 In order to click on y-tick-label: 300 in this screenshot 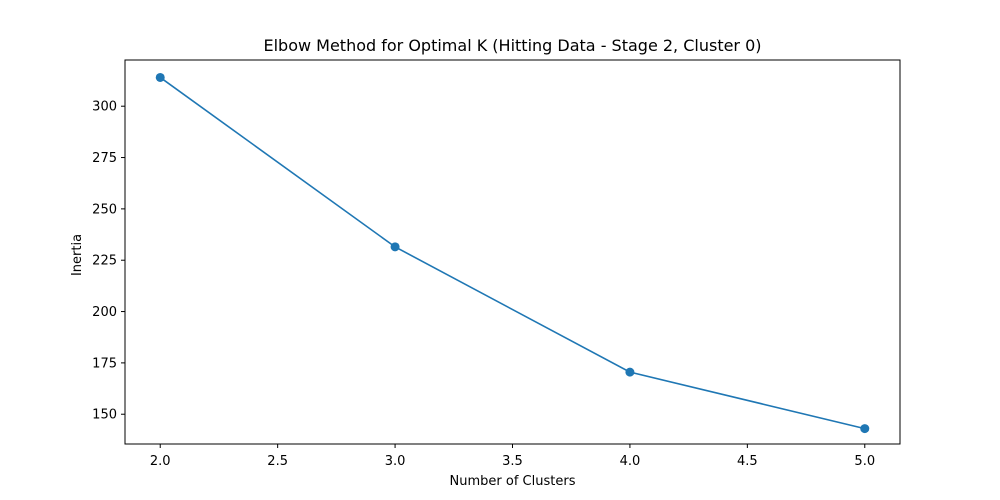, I will do `click(104, 107)`.